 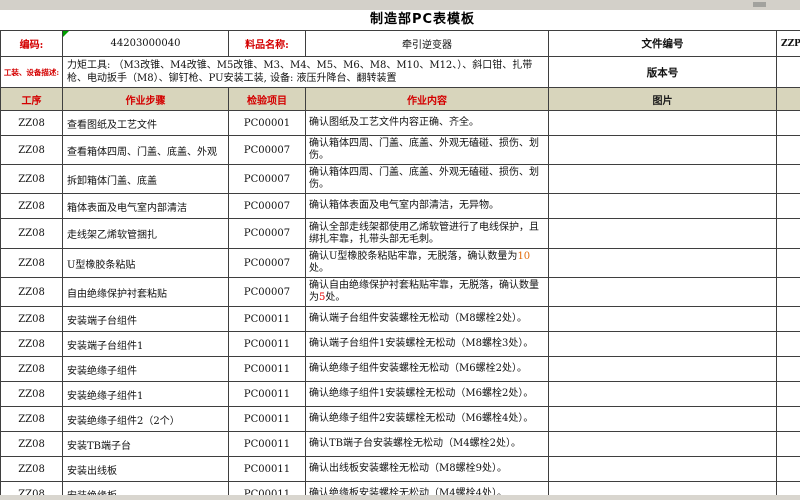 I want to click on step-cell: 箱体表面及电气室内部清洁, so click(x=145, y=206).